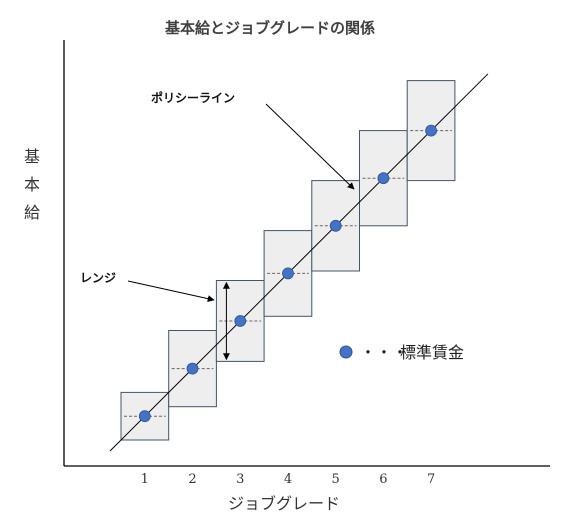  What do you see at coordinates (432, 352) in the screenshot?
I see `legend-label: 標準賃金` at bounding box center [432, 352].